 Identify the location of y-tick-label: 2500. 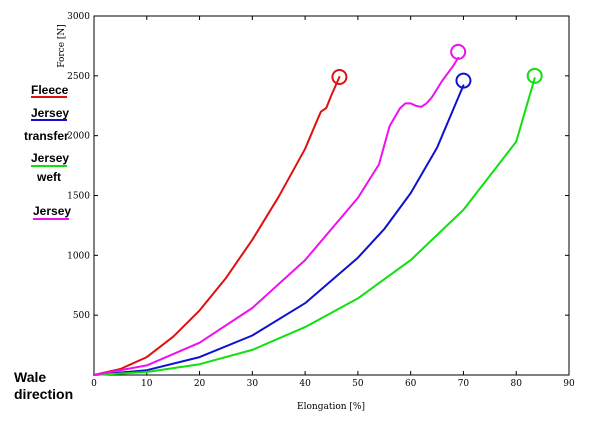
(78, 77).